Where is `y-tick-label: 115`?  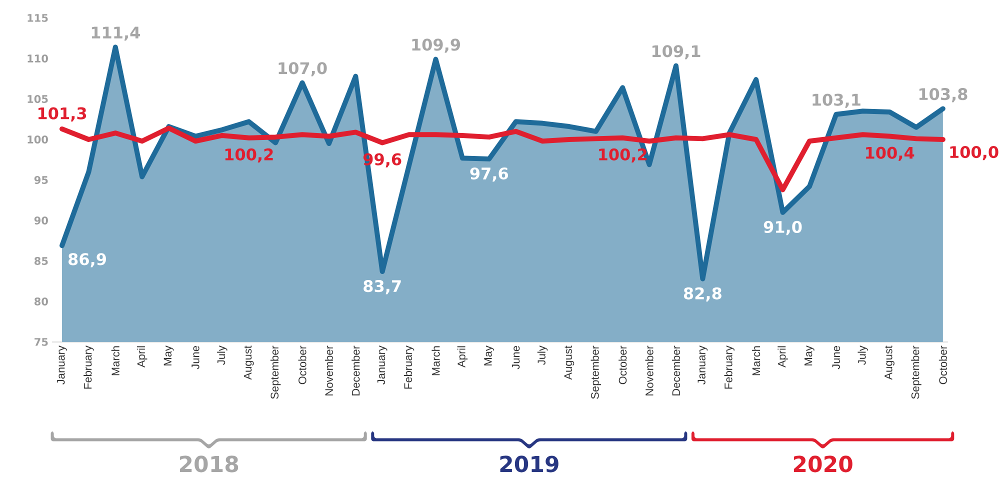
y-tick-label: 115 is located at coordinates (38, 18).